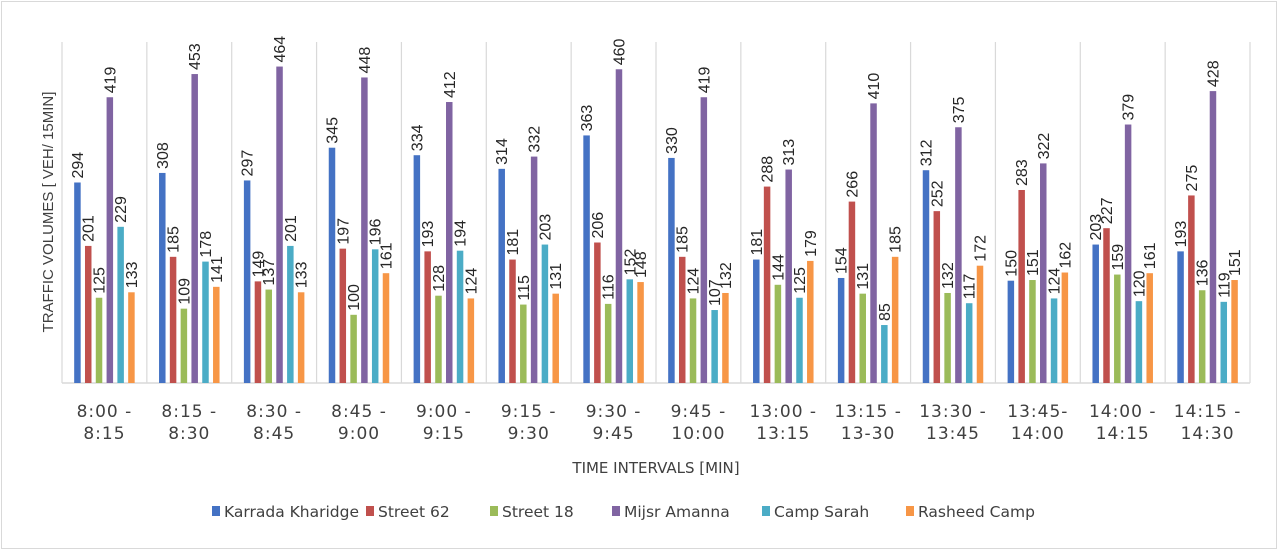 The width and height of the screenshot is (1280, 552). I want to click on x-tick-label: 9:15, so click(444, 434).